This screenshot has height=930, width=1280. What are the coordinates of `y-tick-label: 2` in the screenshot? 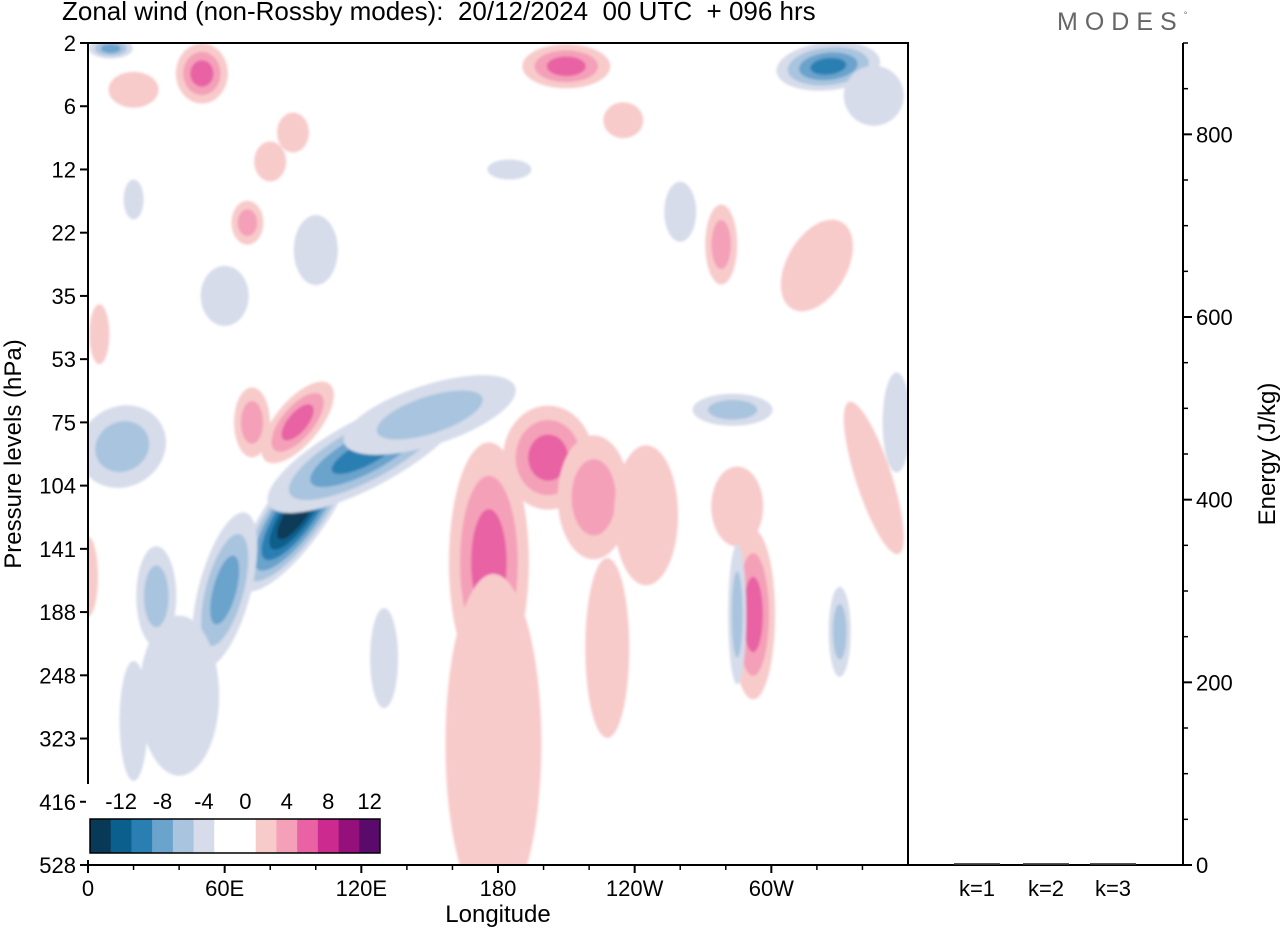 It's located at (70, 43).